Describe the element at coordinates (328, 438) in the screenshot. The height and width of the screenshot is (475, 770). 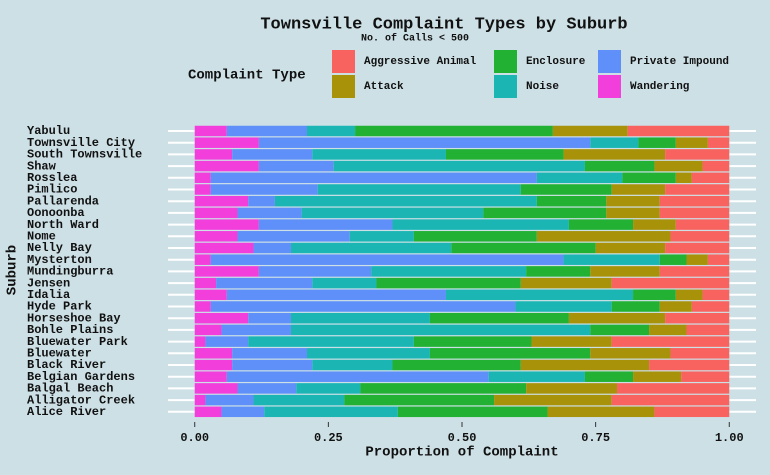
I see `x-tick-label: 0.25` at that location.